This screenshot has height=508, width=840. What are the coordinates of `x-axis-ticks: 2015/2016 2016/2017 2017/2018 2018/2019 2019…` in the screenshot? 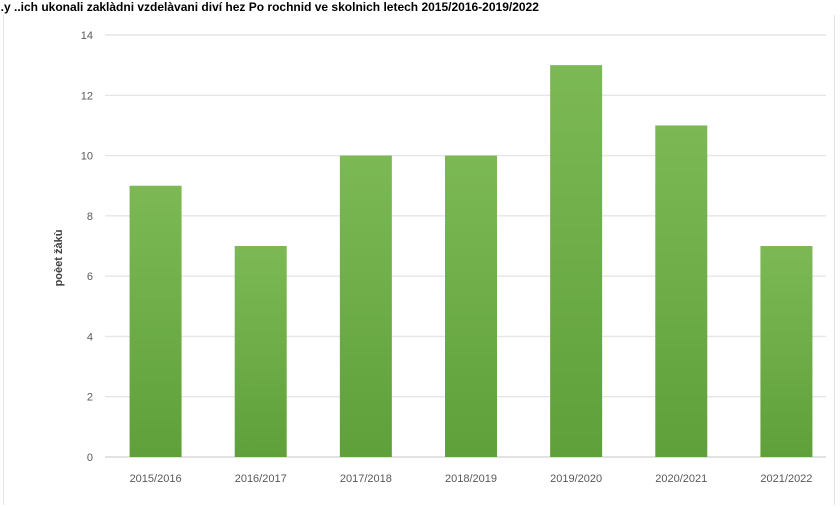 It's located at (471, 479).